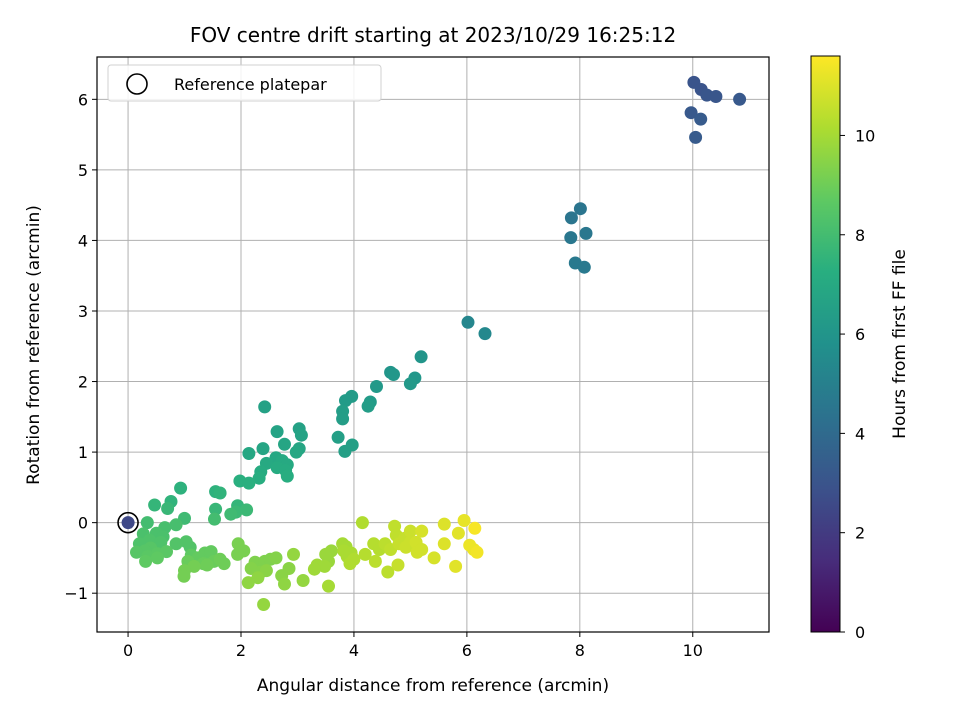  What do you see at coordinates (83, 170) in the screenshot?
I see `y-tick-label: 5` at bounding box center [83, 170].